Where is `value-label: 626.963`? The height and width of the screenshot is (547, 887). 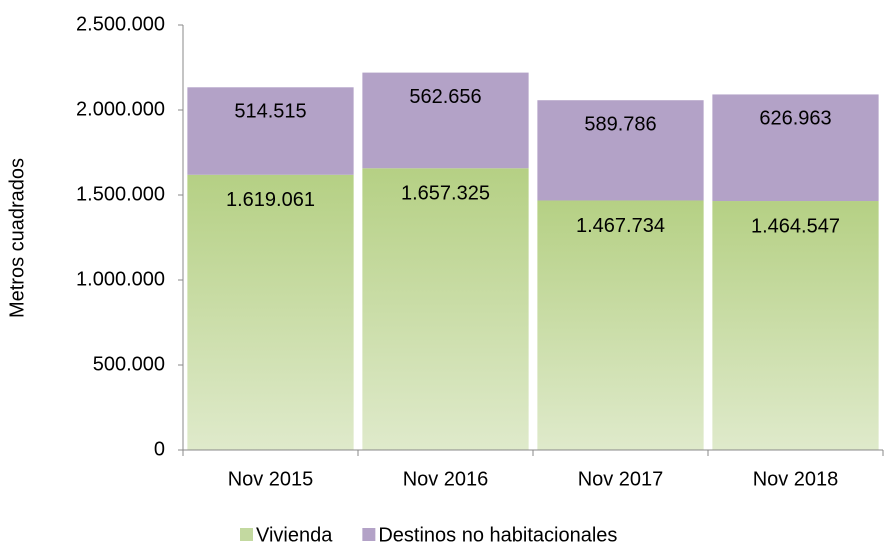
value-label: 626.963 is located at coordinates (795, 119).